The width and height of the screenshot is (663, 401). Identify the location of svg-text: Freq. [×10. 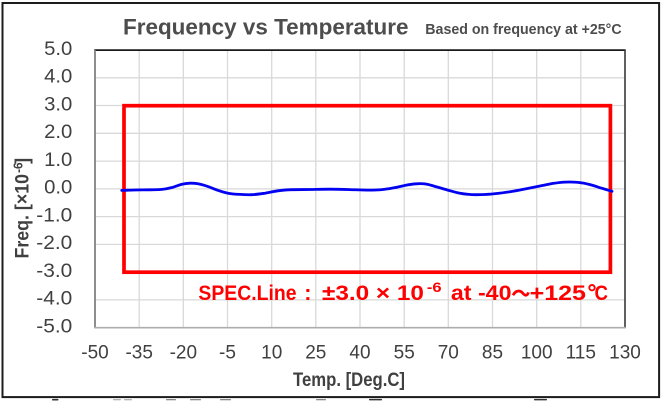
(23, 216).